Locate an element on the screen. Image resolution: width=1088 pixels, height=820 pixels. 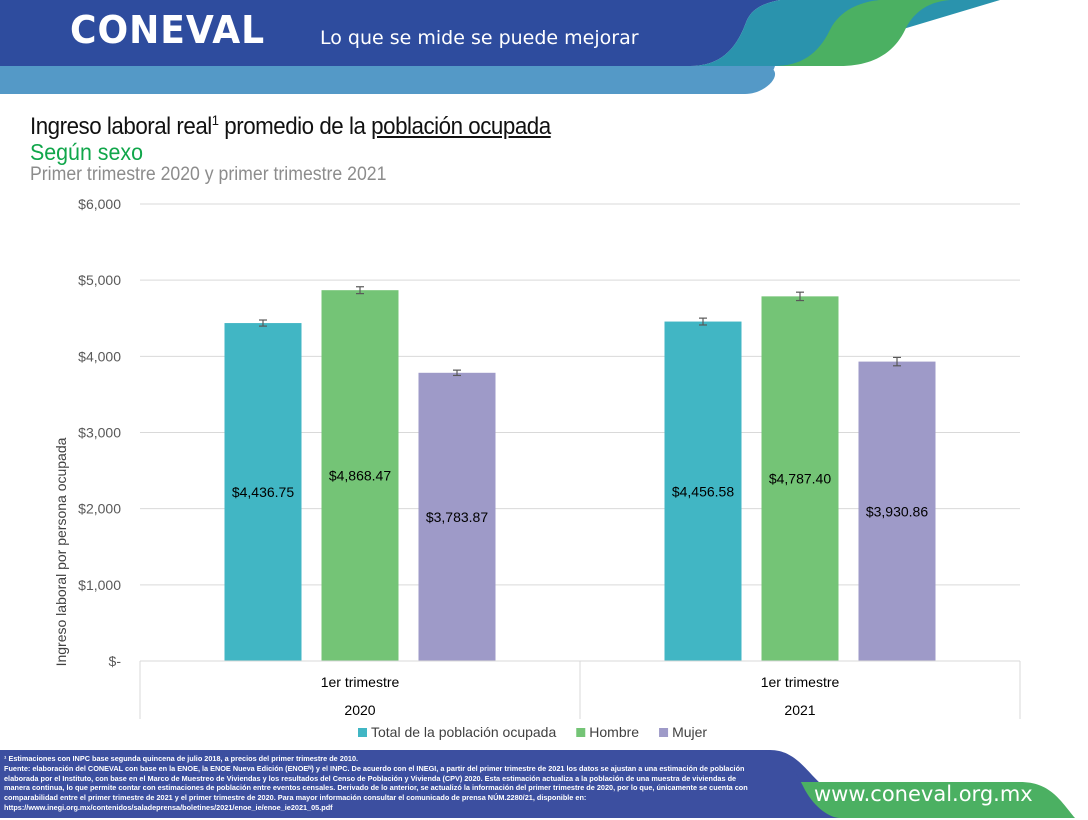
chart-subtitle: Según sexo is located at coordinates (86, 152).